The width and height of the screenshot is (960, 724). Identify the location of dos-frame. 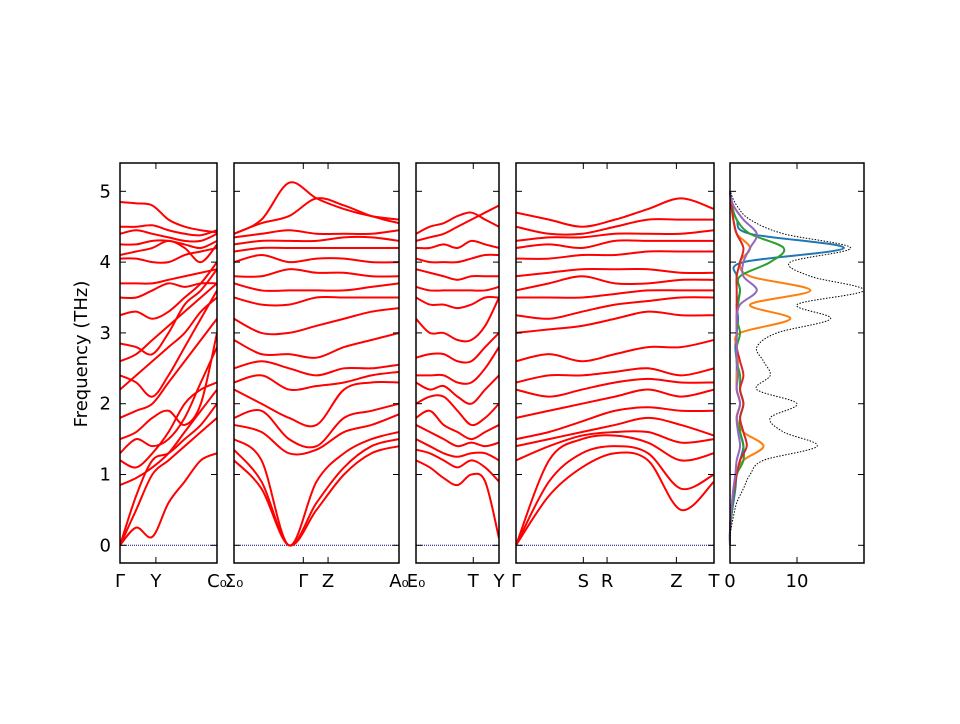
(797, 363).